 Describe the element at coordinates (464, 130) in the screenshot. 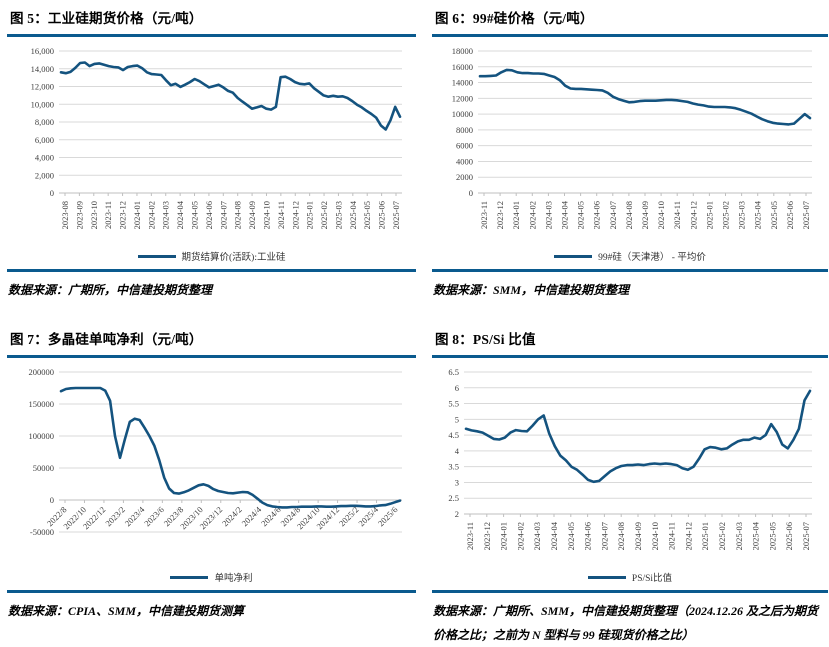

I see `svg-text: 8000` at that location.